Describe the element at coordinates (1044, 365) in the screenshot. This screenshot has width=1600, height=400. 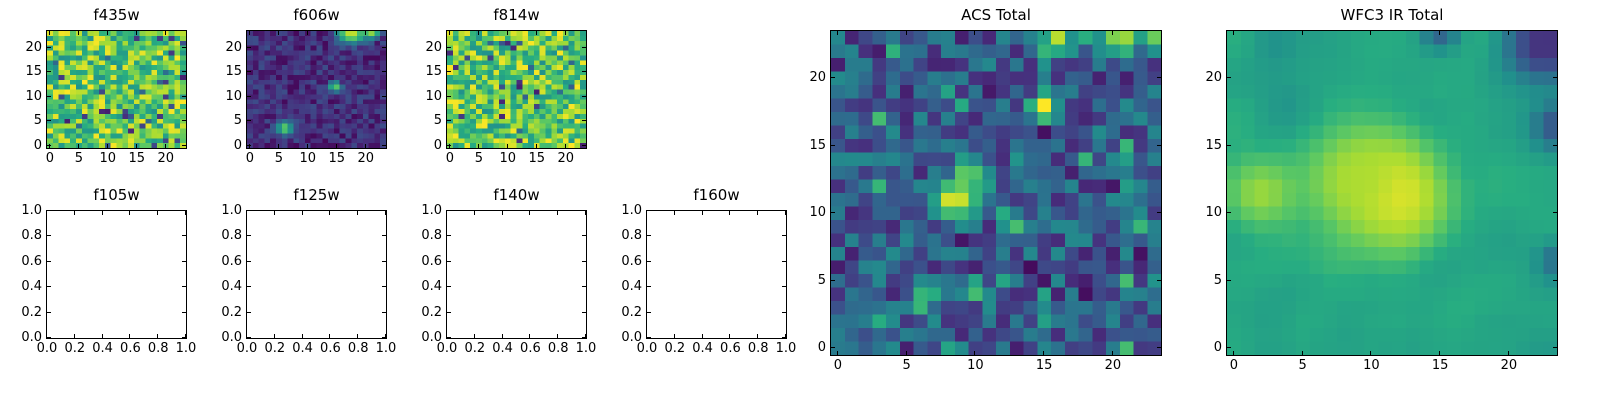
I see `x-tick-label: 15` at that location.